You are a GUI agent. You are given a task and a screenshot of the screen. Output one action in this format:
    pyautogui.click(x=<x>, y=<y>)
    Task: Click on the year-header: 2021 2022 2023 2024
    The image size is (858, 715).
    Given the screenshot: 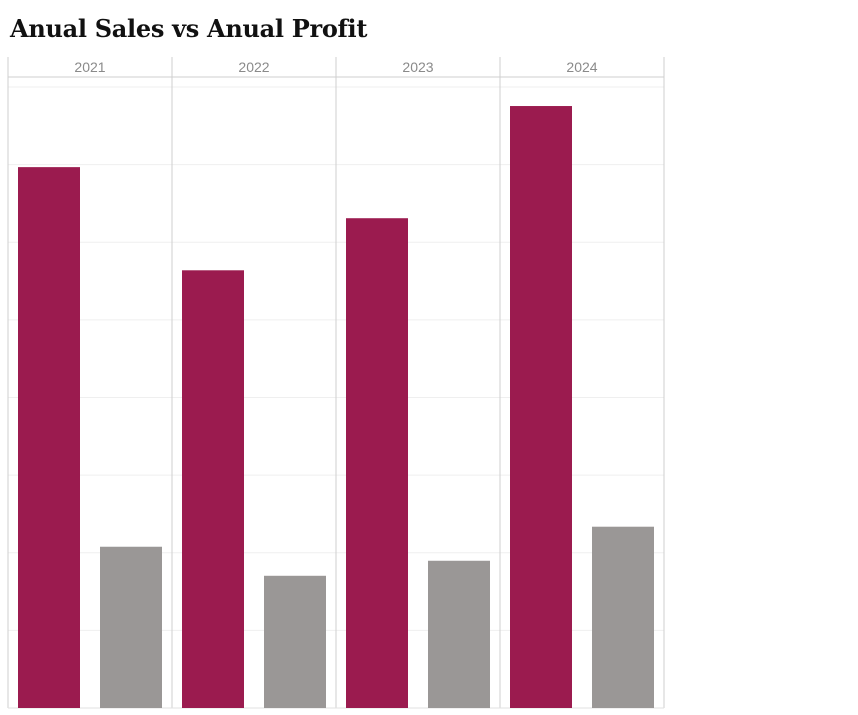 What is the action you would take?
    pyautogui.click(x=335, y=67)
    